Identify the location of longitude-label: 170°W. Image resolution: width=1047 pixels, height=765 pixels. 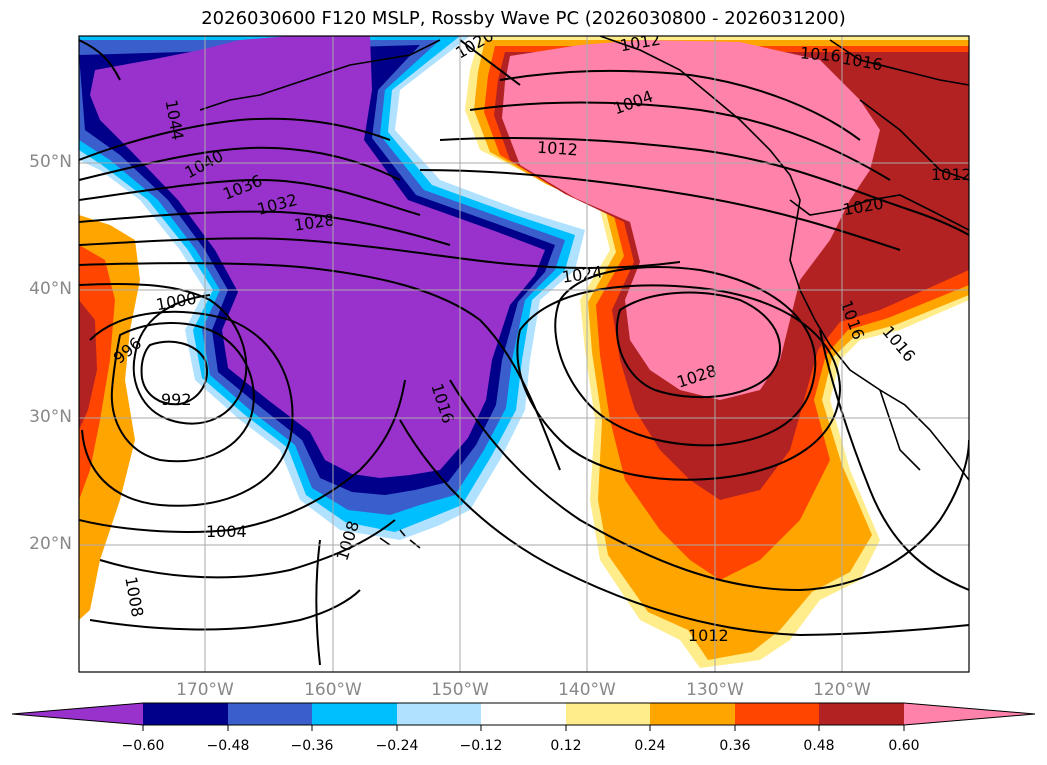
(205, 690).